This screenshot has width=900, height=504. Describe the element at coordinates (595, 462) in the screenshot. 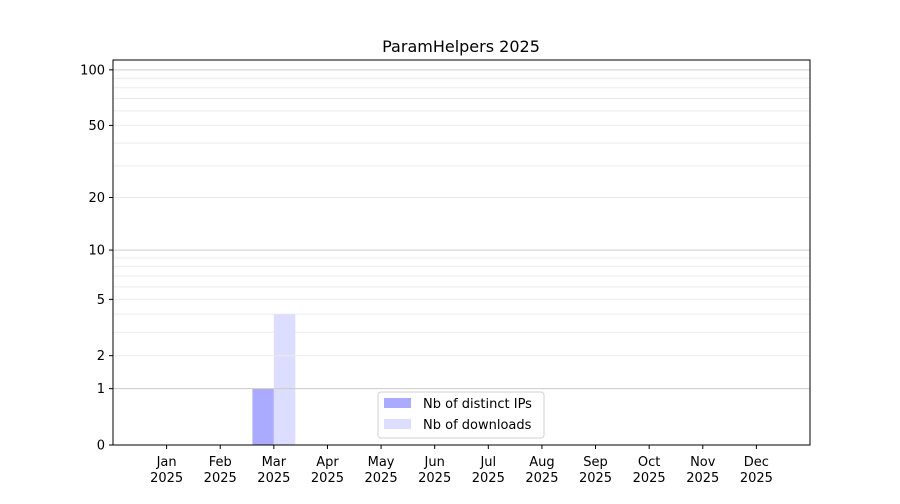

I see `x-tick-label: Sep` at that location.